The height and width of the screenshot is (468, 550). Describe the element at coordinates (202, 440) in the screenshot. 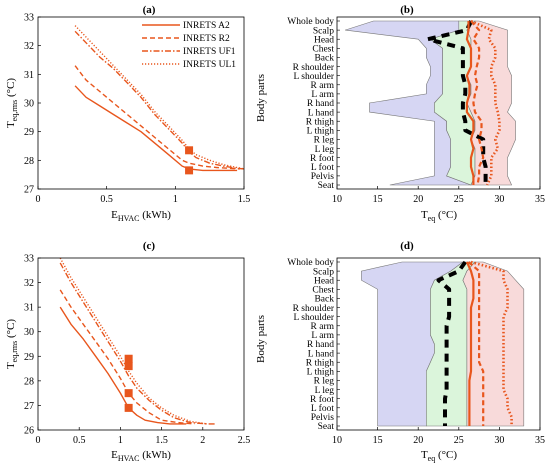

I see `x-tick-label: 2` at that location.